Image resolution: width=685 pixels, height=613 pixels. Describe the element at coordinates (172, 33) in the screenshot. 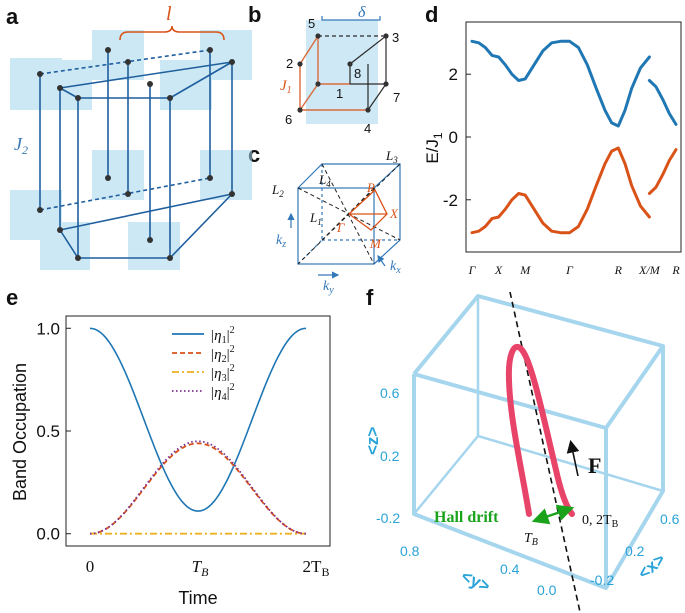

I see `lattice-spacing-brace` at that location.